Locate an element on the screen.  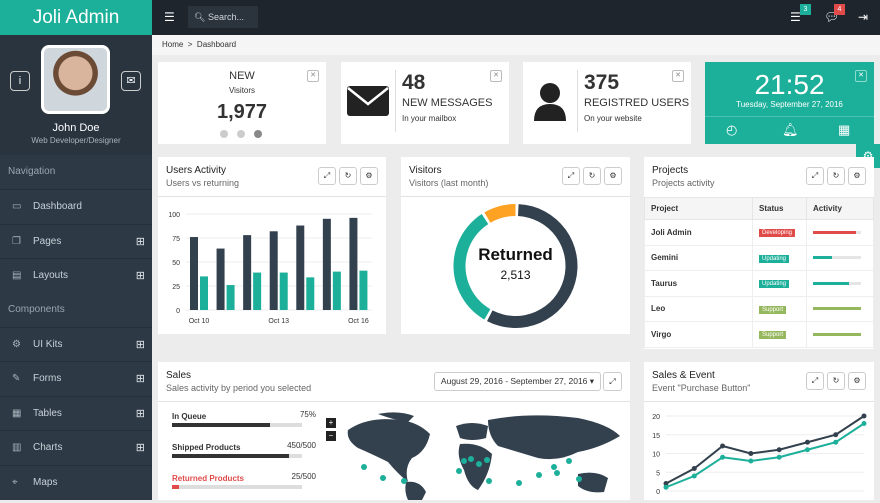
panel-title: Sales is located at coordinates (179, 375).